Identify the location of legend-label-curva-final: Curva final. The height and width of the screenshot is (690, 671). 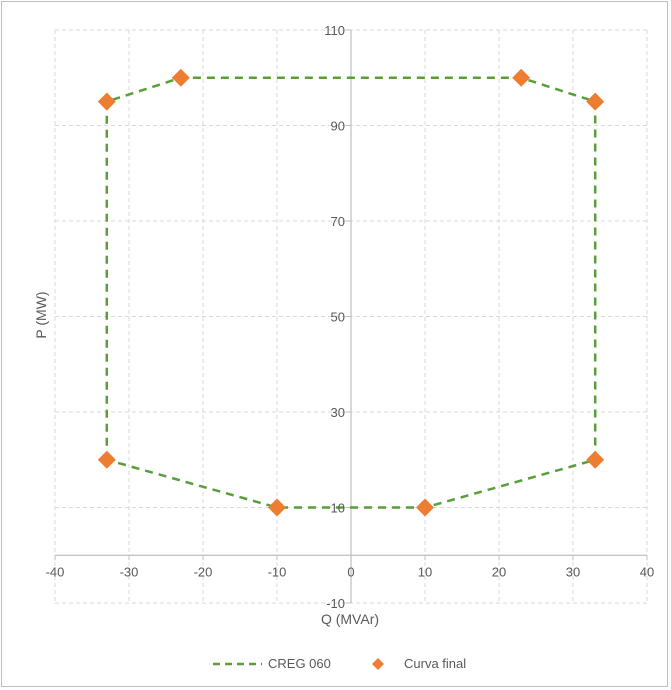
(435, 663).